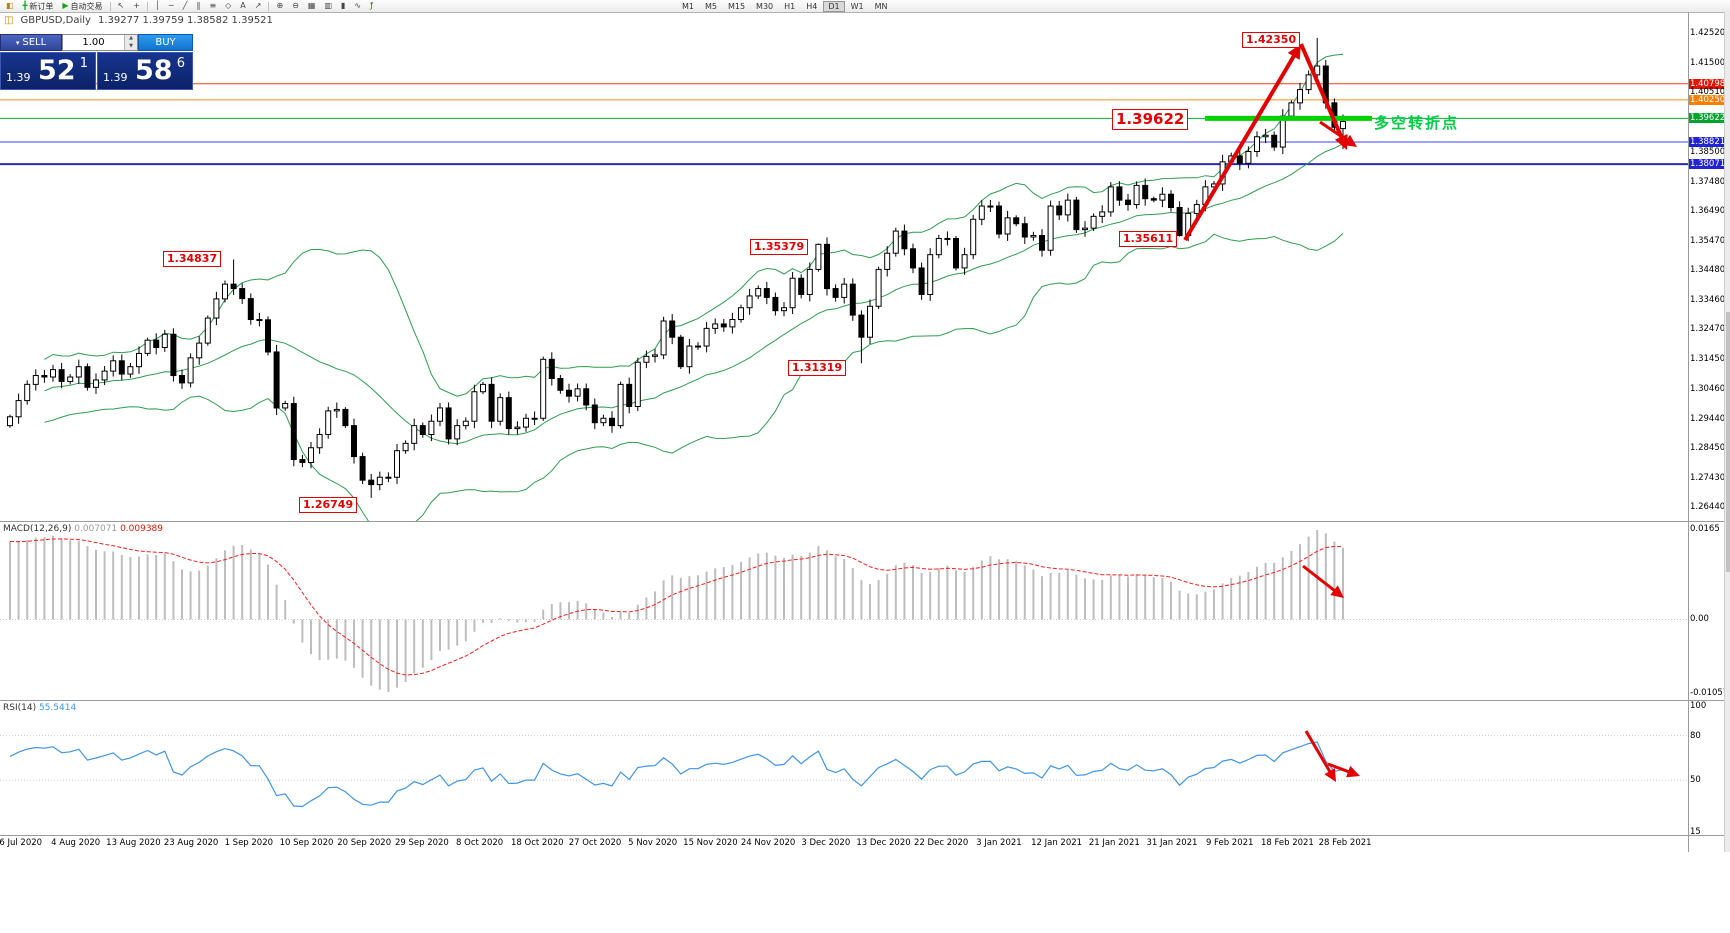  Describe the element at coordinates (687, 6) in the screenshot. I see `timeframe-m1: M1` at that location.